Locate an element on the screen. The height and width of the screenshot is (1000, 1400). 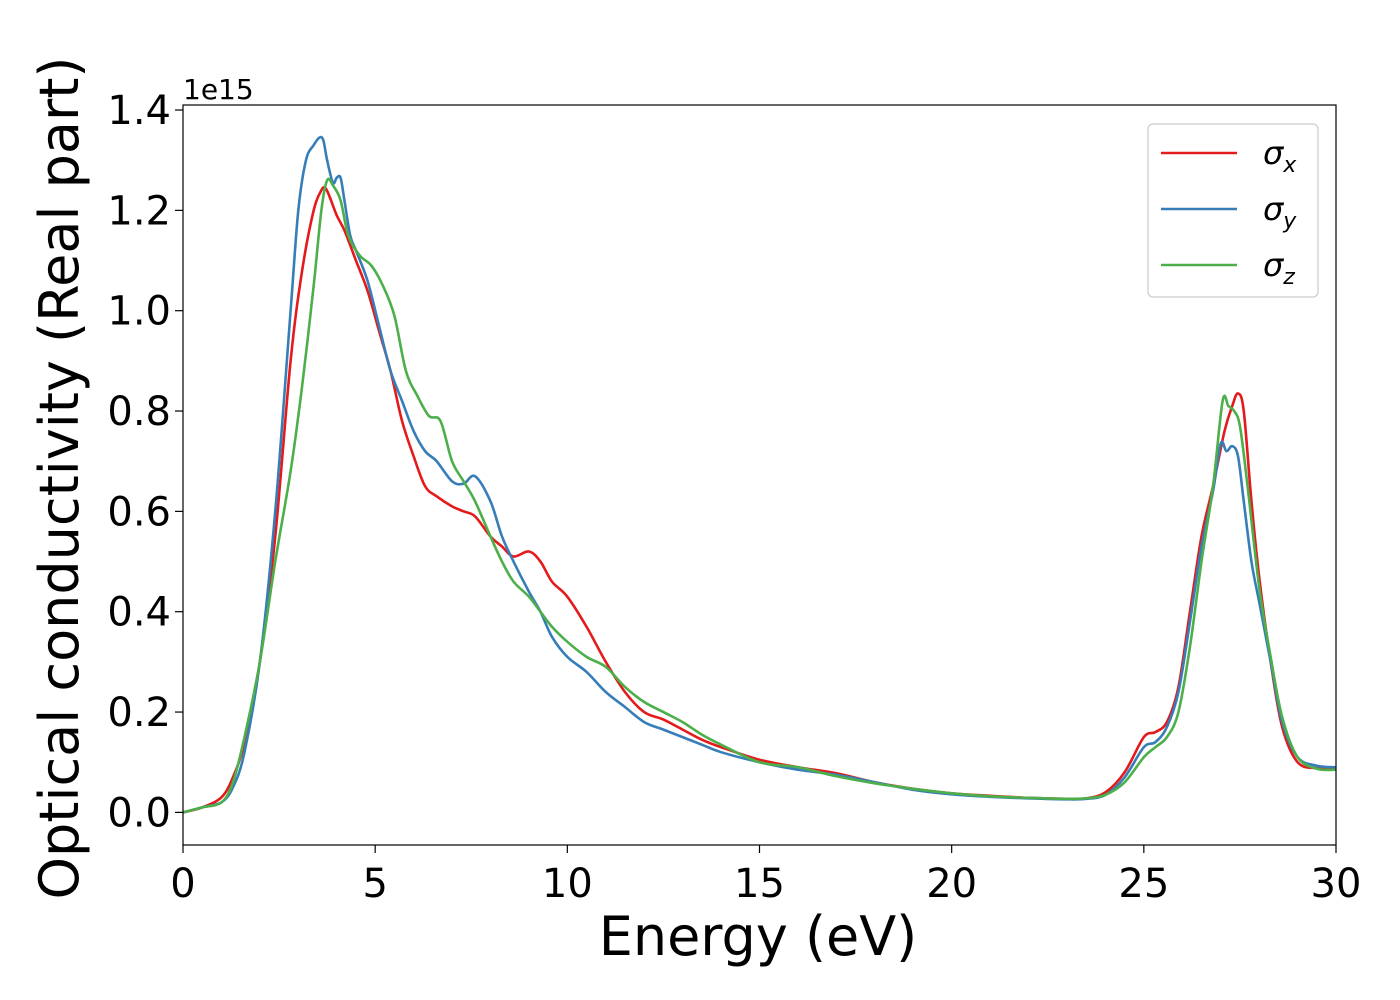
x-axis-ticks: 0 5 10 15 20 25 30 is located at coordinates (765, 876).